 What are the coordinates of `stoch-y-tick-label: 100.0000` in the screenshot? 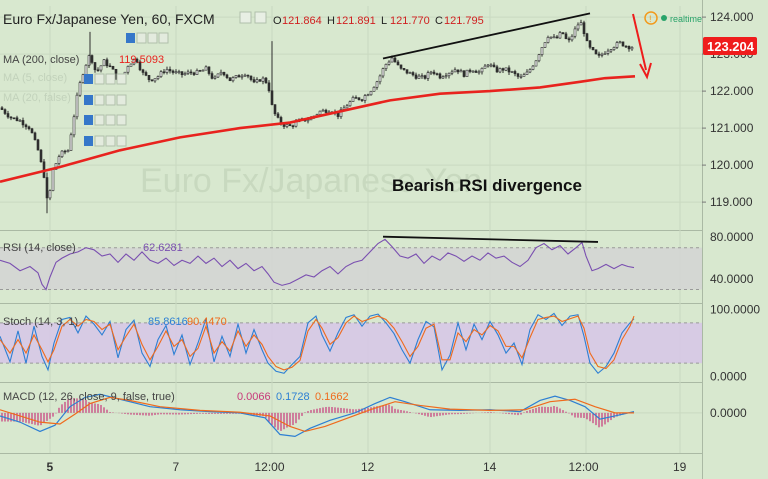 It's located at (735, 309).